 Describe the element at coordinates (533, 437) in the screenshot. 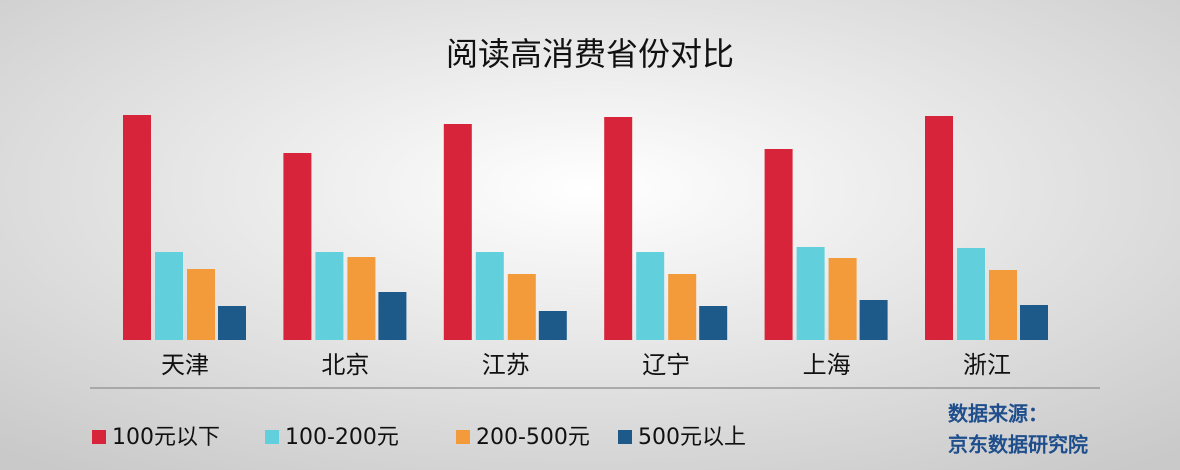

I see `legend-label: 200-500元` at that location.